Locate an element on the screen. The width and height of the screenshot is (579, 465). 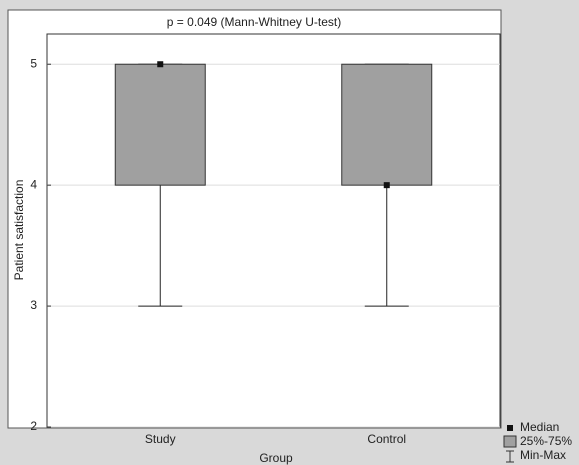
legend-label: 25%-75% is located at coordinates (546, 441).